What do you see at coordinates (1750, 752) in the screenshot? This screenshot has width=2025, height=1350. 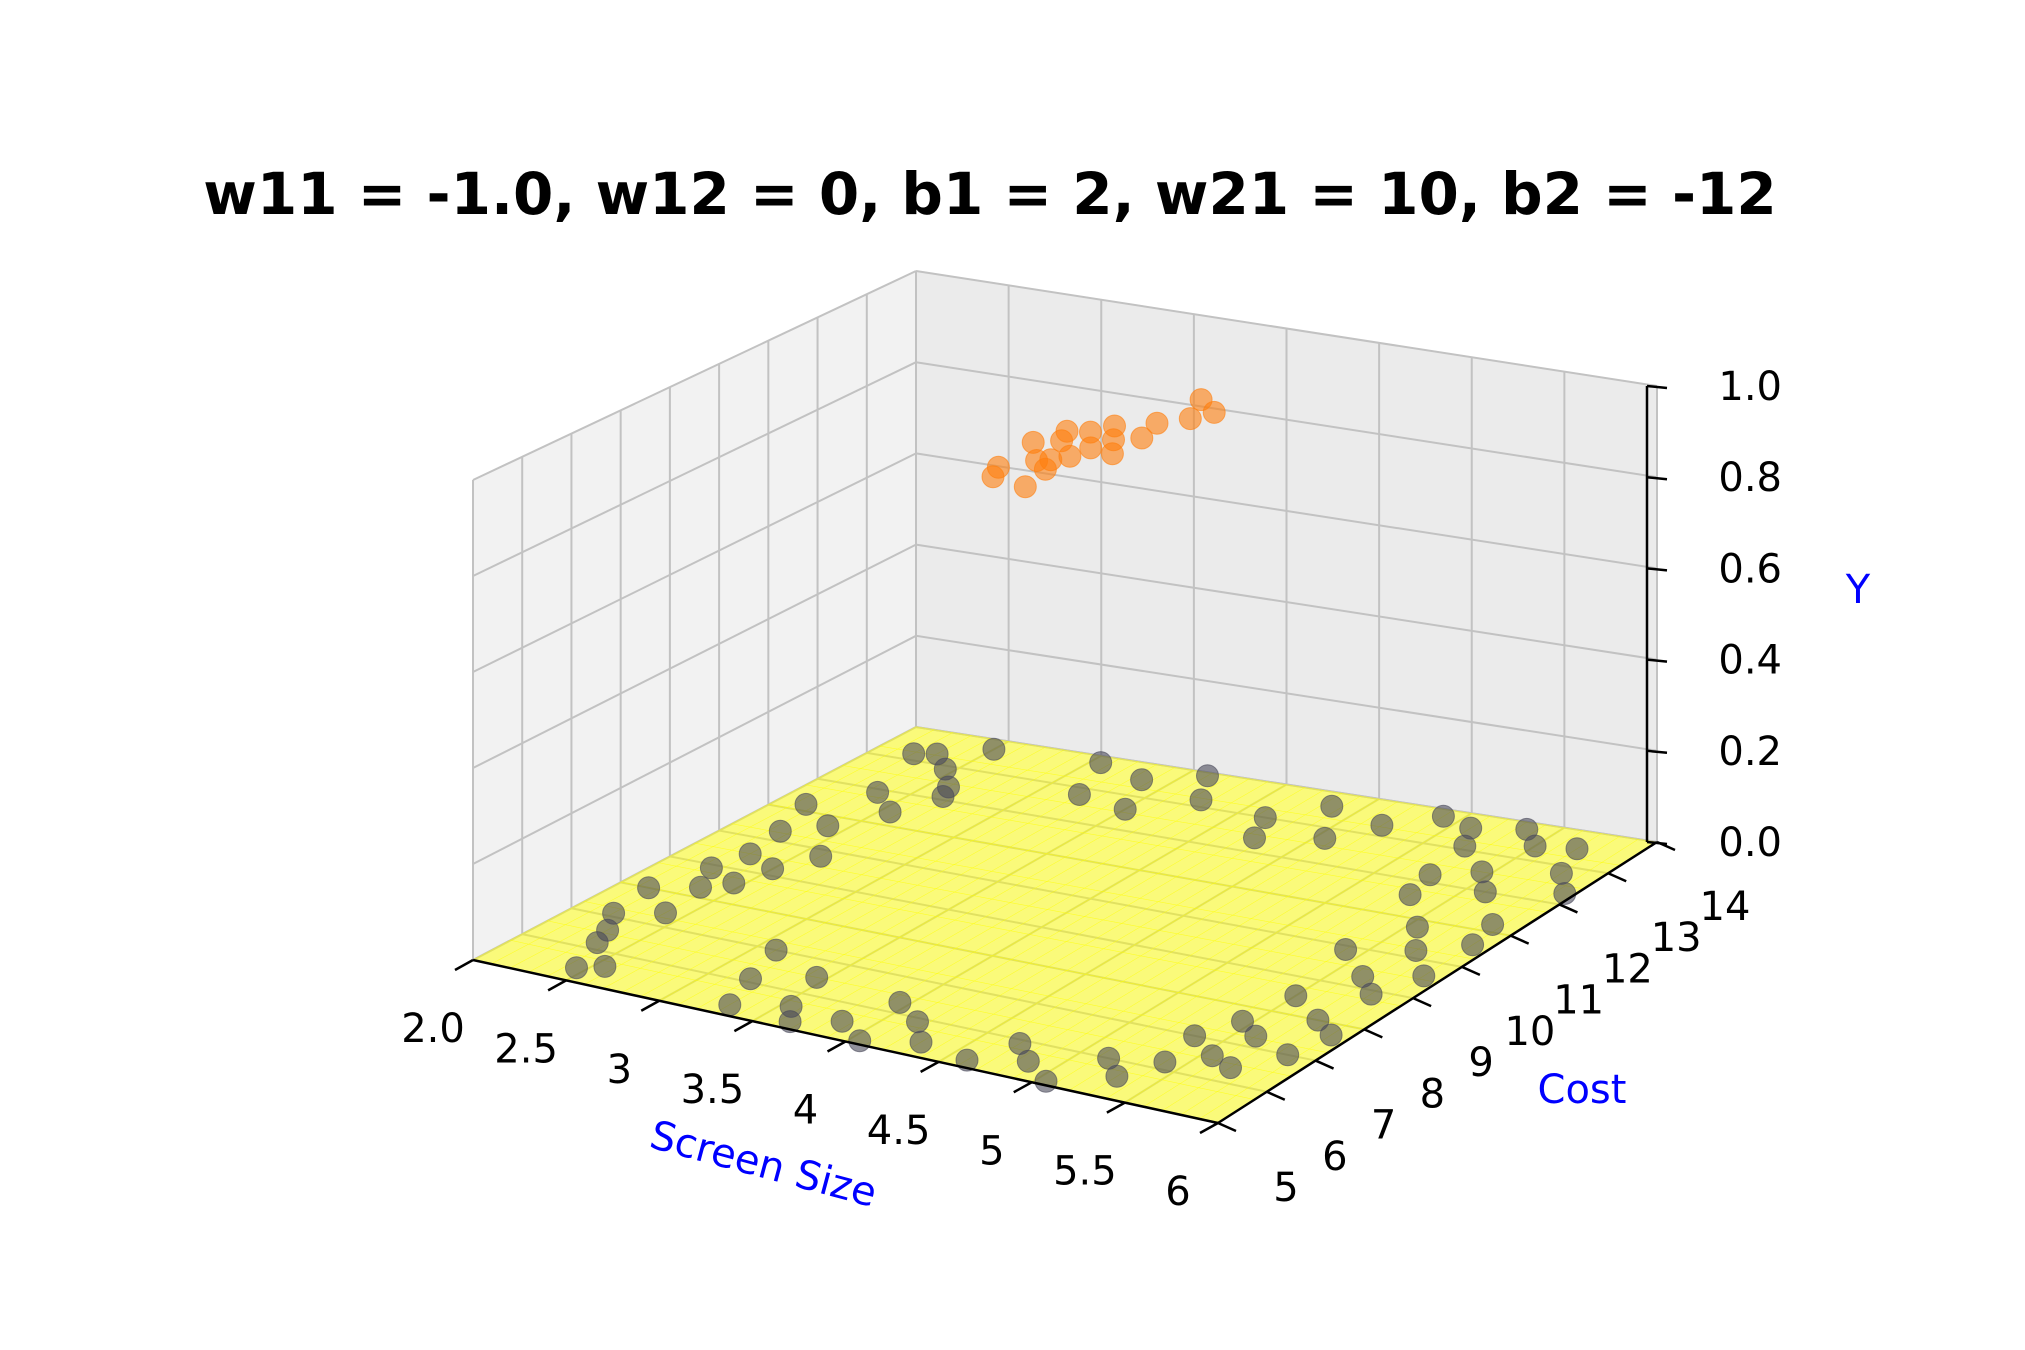 I see `z-tick-label: 0.2` at bounding box center [1750, 752].